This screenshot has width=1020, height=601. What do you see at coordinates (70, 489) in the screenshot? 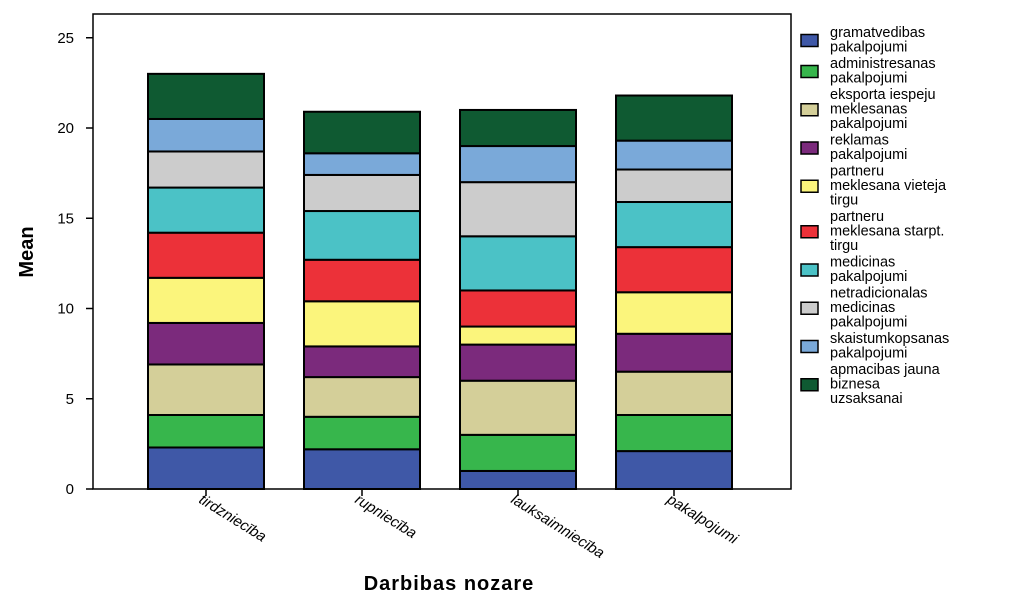
I see `y-tick-label: 0` at bounding box center [70, 489].